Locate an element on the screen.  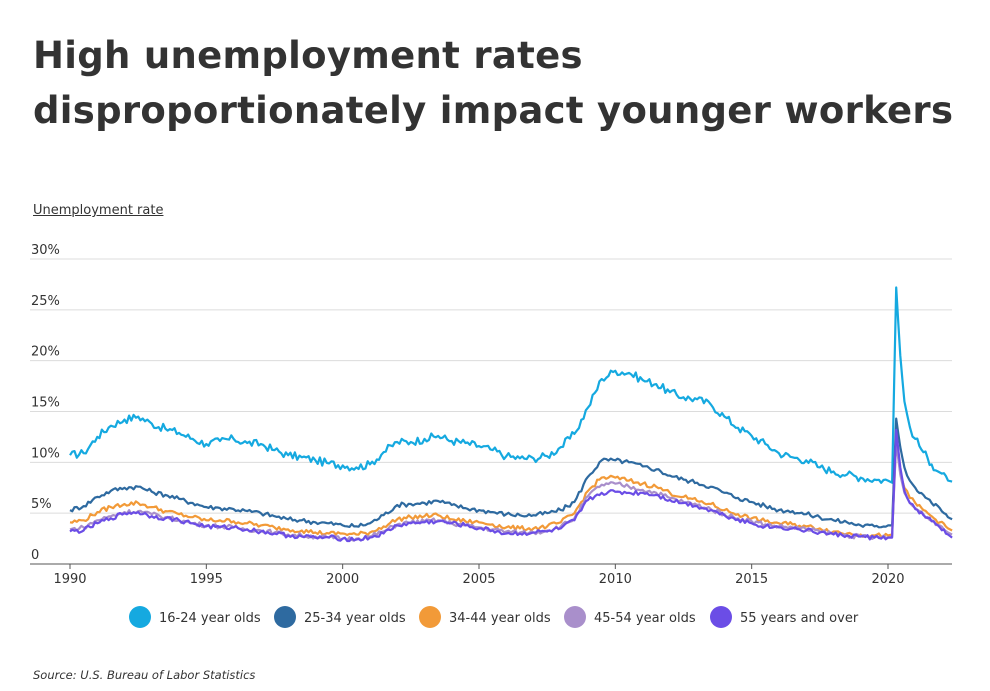
x-tick-label: 1990 is located at coordinates (69, 579).